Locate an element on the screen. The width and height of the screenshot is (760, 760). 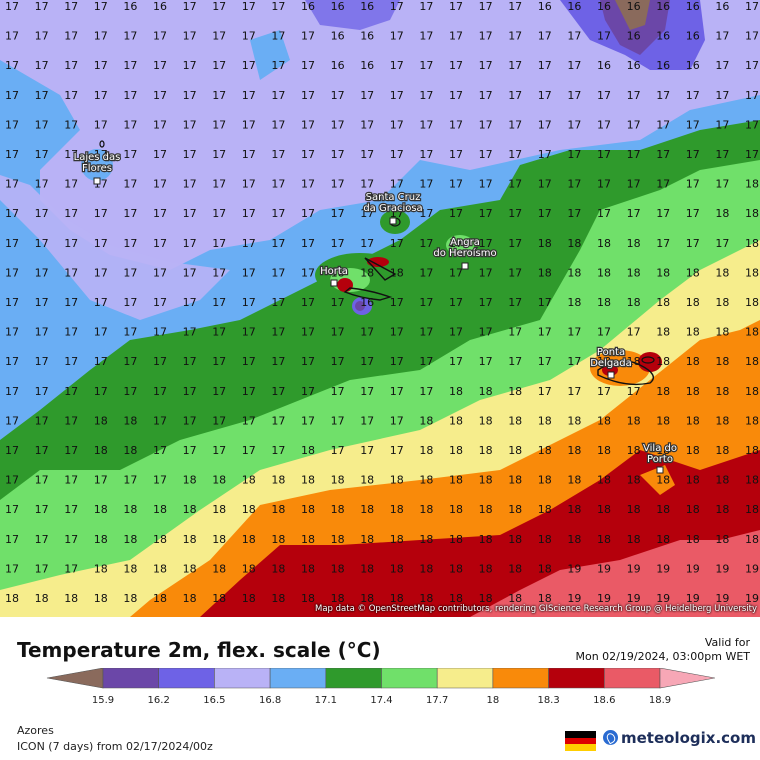
legend-tick: 18.9 is located at coordinates (660, 700).